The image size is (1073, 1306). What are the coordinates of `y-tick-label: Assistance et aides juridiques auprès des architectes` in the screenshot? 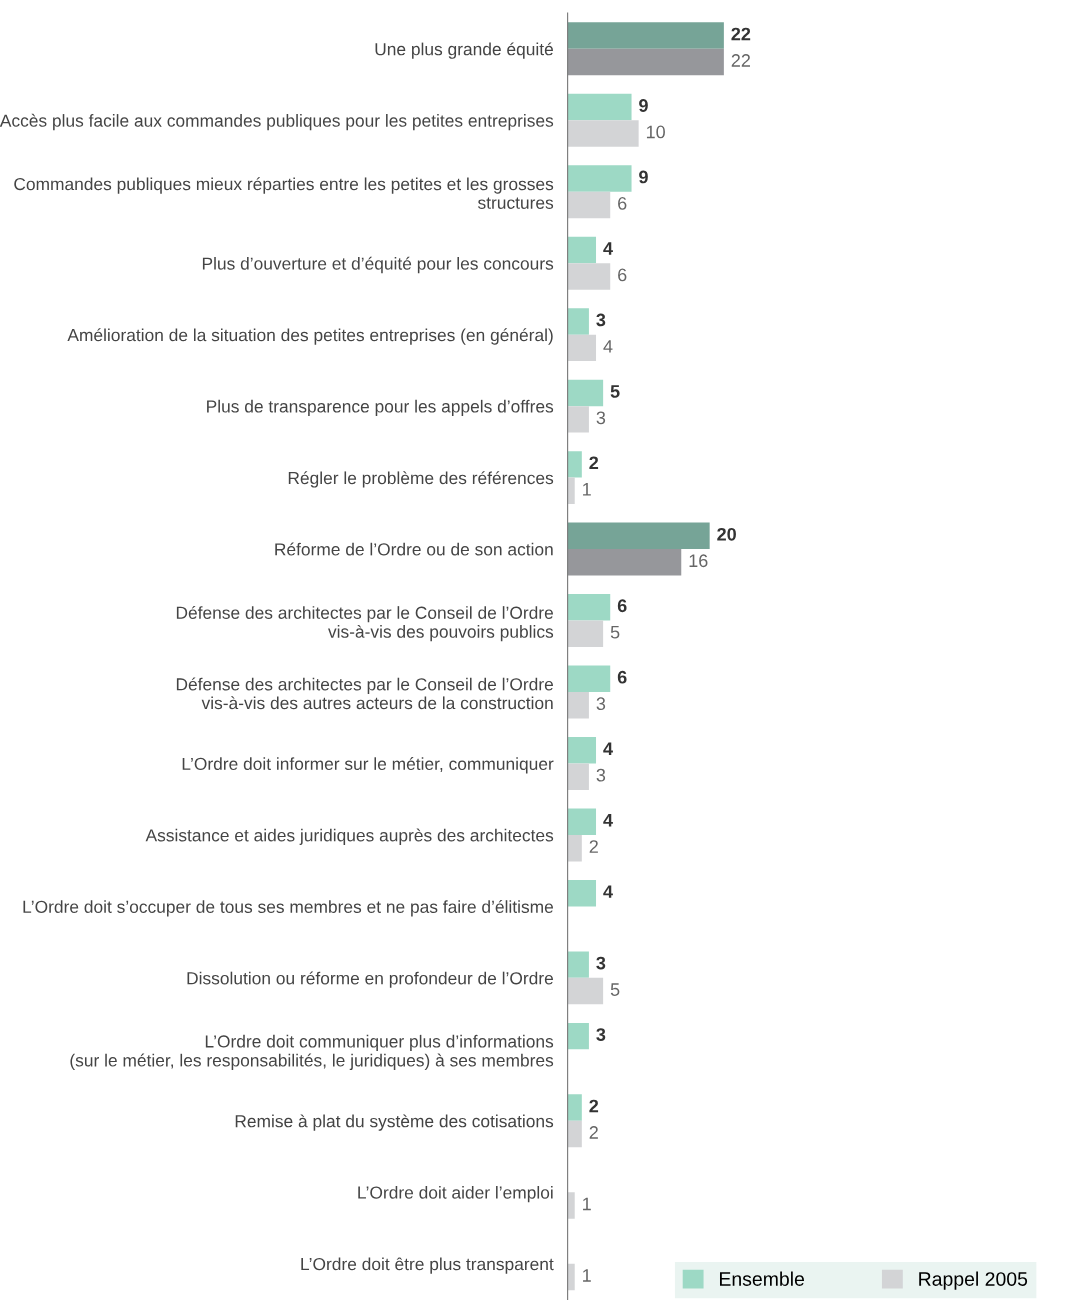 It's located at (349, 836).